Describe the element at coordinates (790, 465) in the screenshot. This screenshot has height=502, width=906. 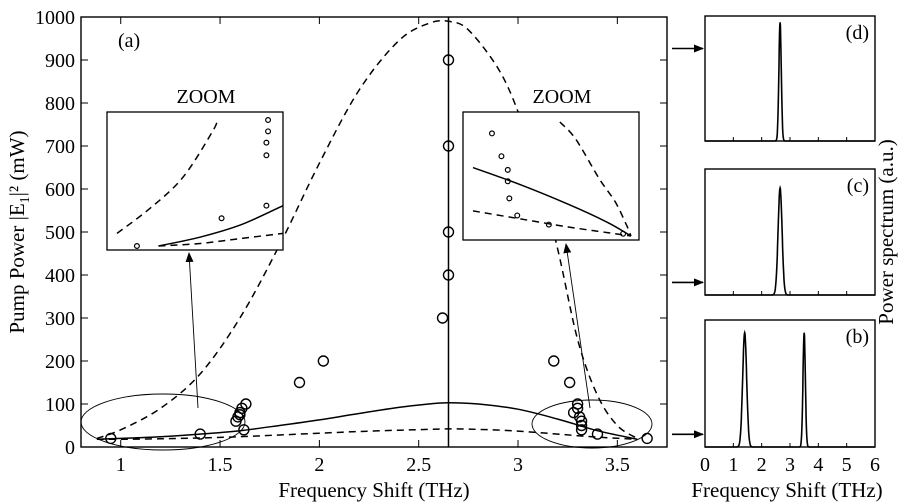
I see `spectrum-x-tick-label: 3` at that location.